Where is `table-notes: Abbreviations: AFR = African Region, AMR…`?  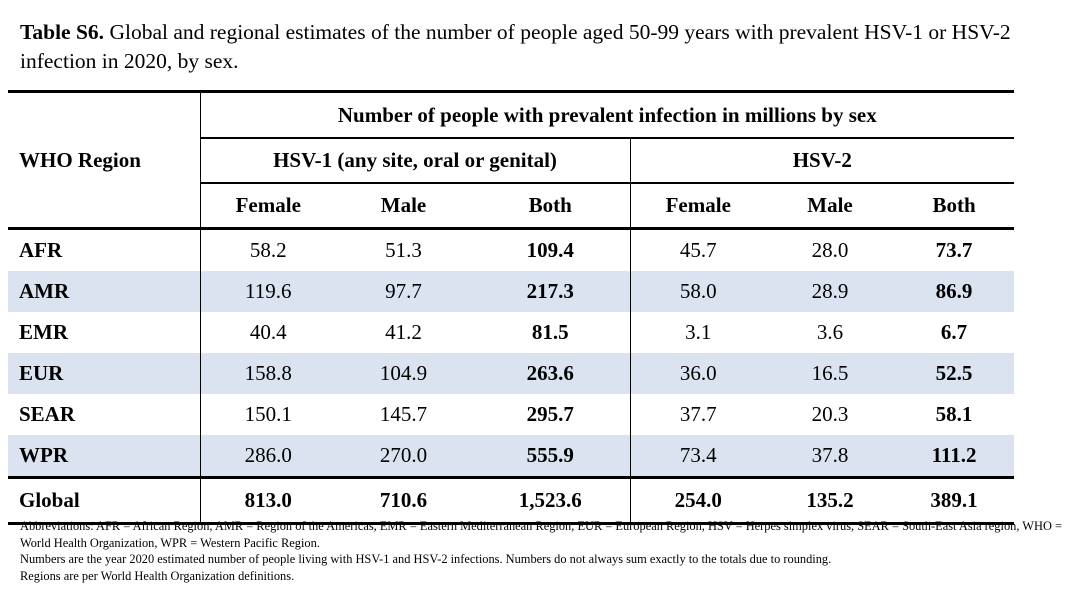 table-notes: Abbreviations: AFR = African Region, AMR… is located at coordinates (549, 551).